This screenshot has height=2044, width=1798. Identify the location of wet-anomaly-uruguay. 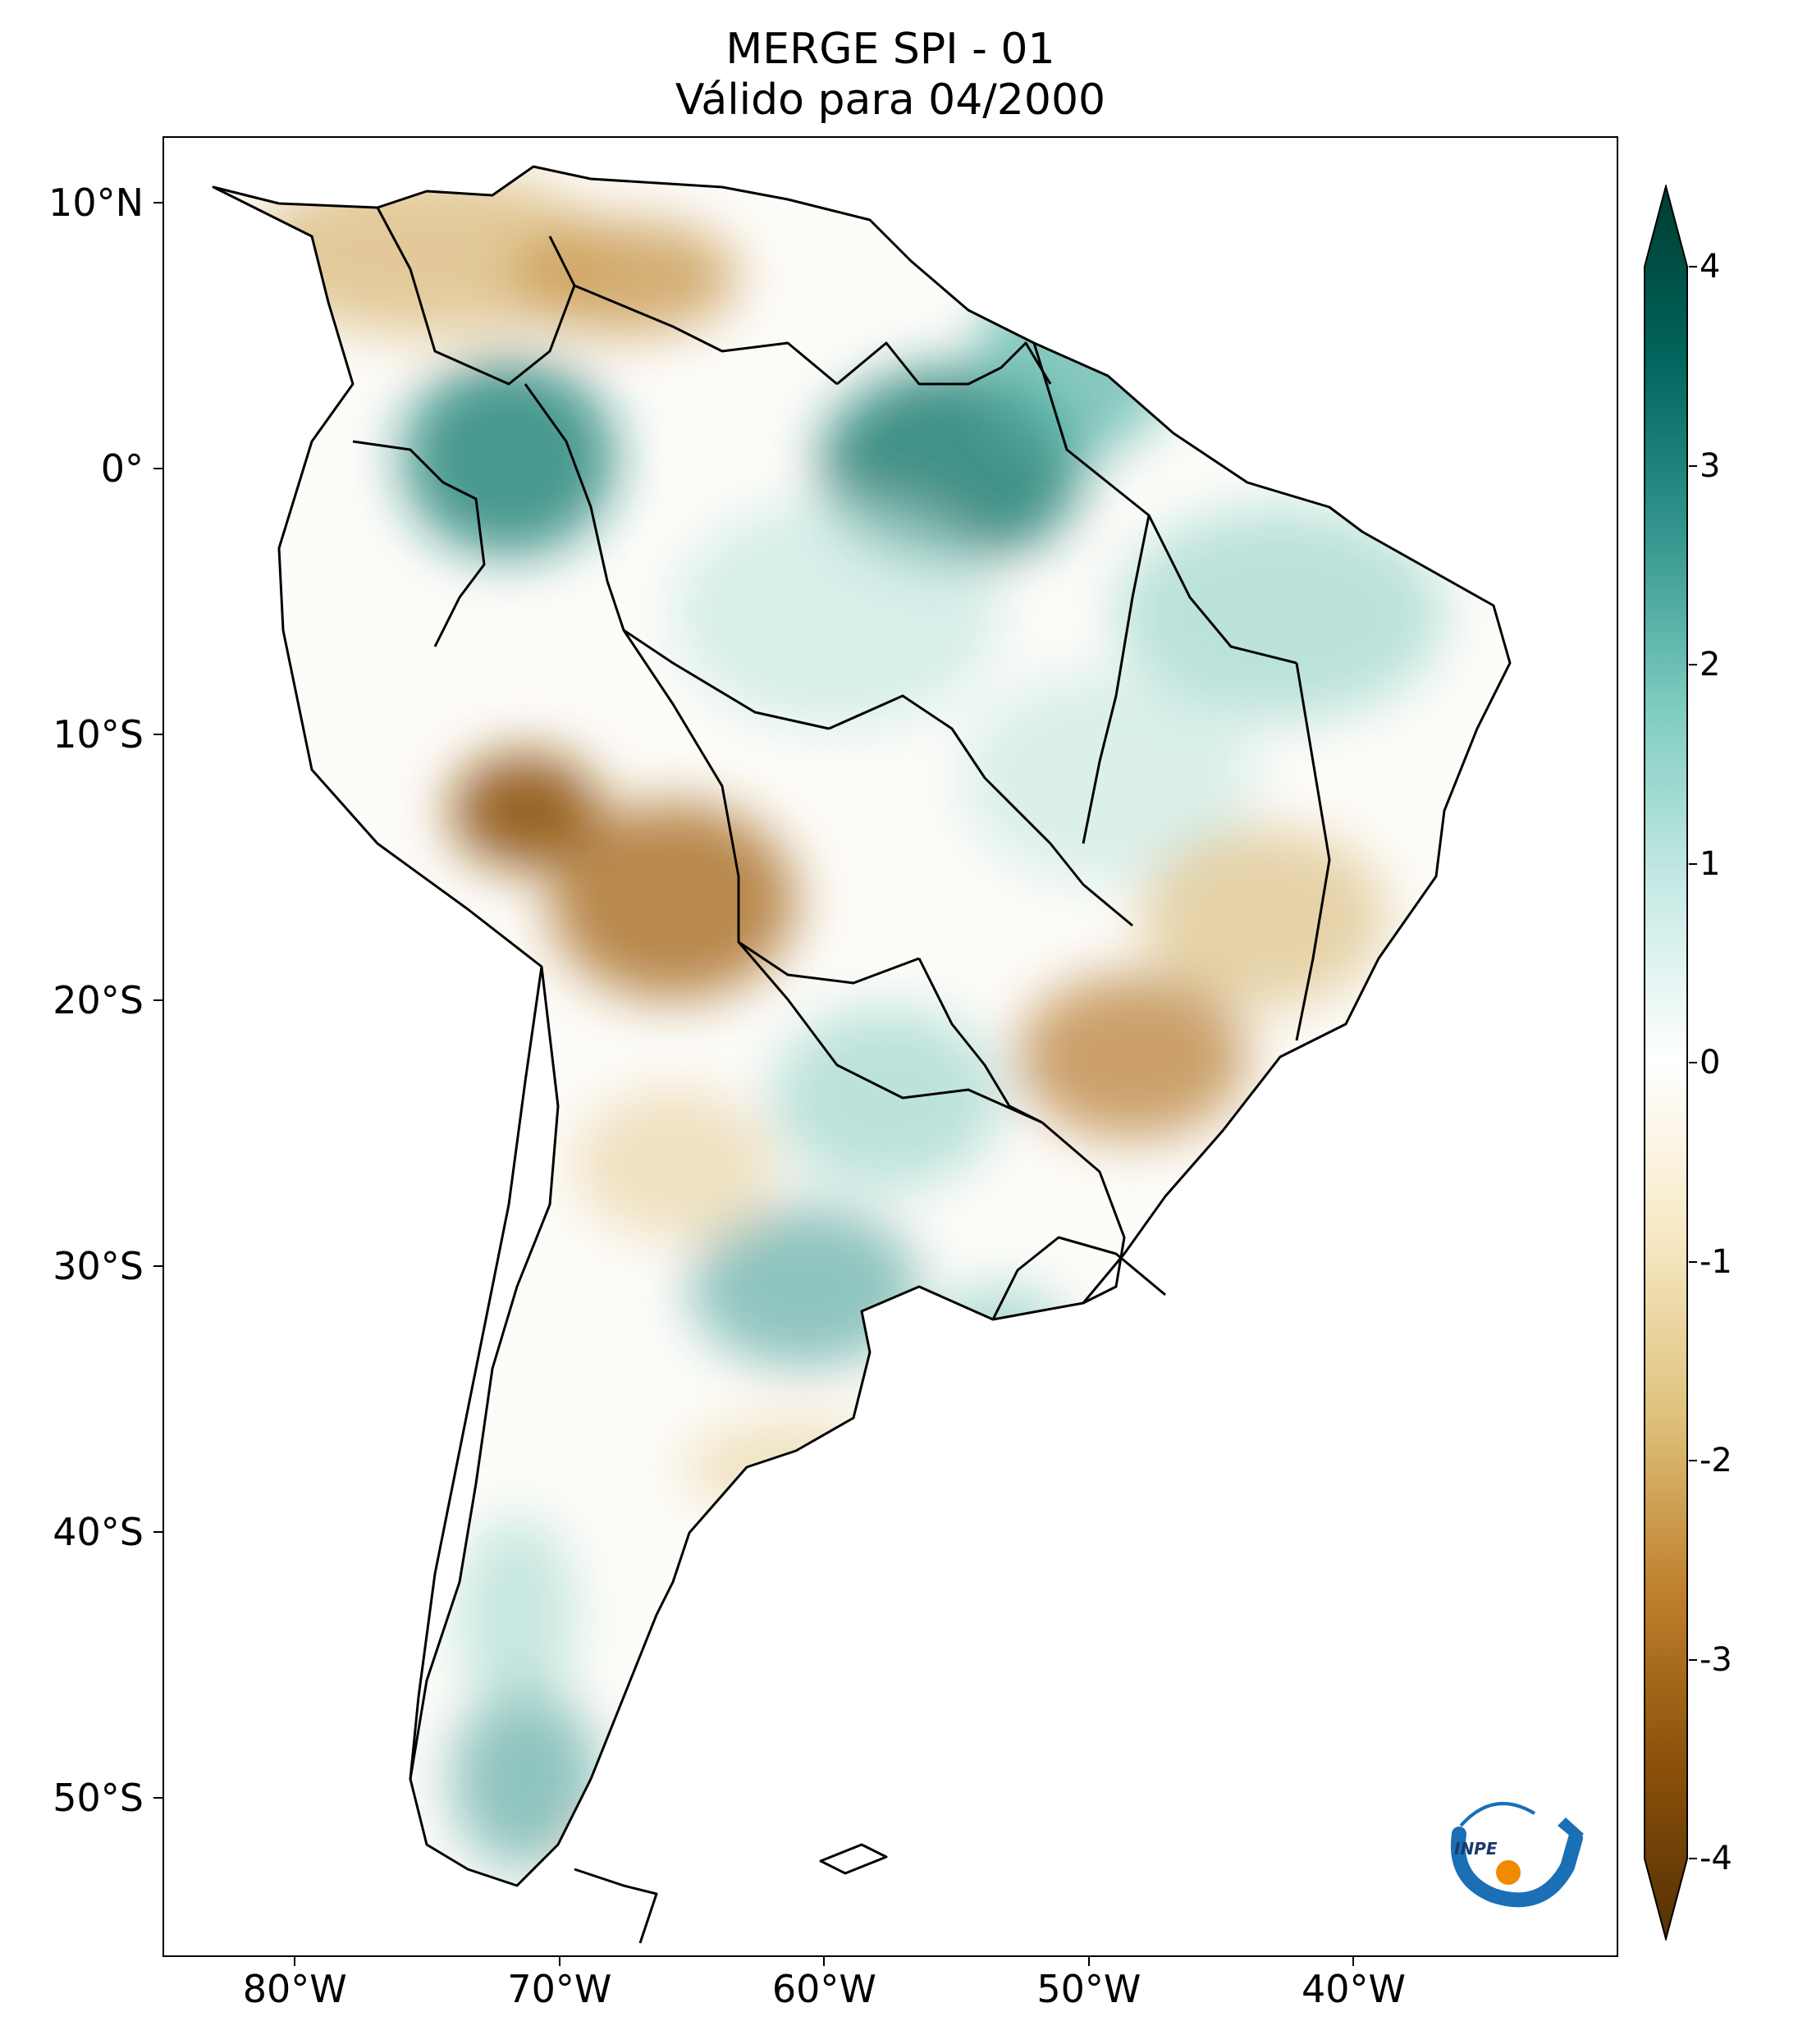
(1001, 1352).